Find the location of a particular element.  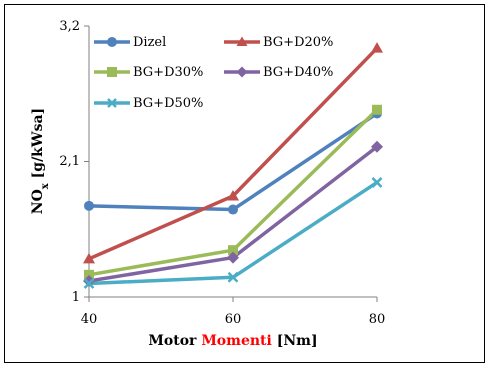

x-axis-title-prefix: Motor is located at coordinates (174, 341).